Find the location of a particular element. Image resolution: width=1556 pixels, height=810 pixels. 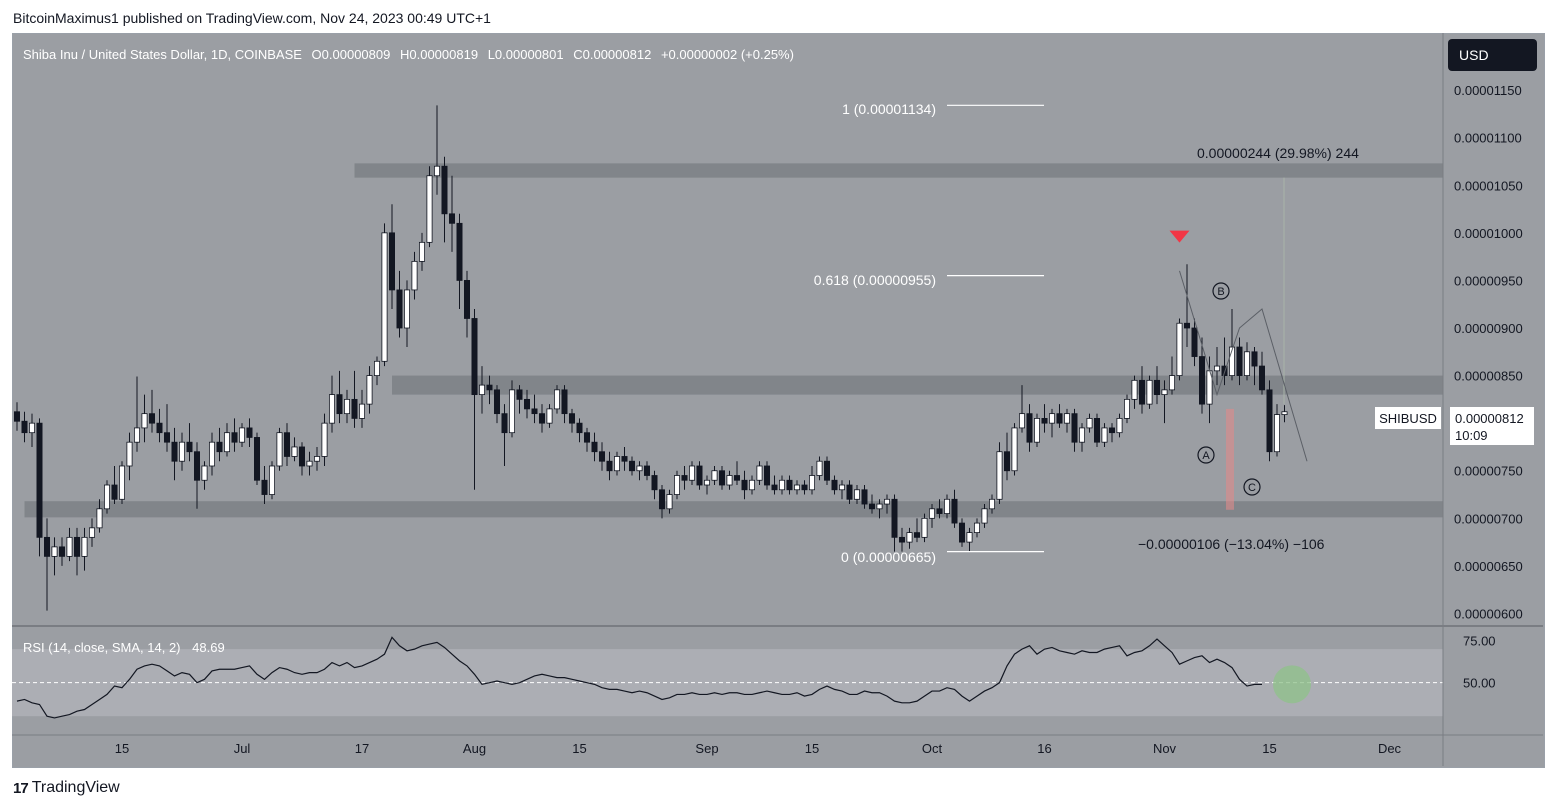

time-tick-label: 16 is located at coordinates (1044, 748).